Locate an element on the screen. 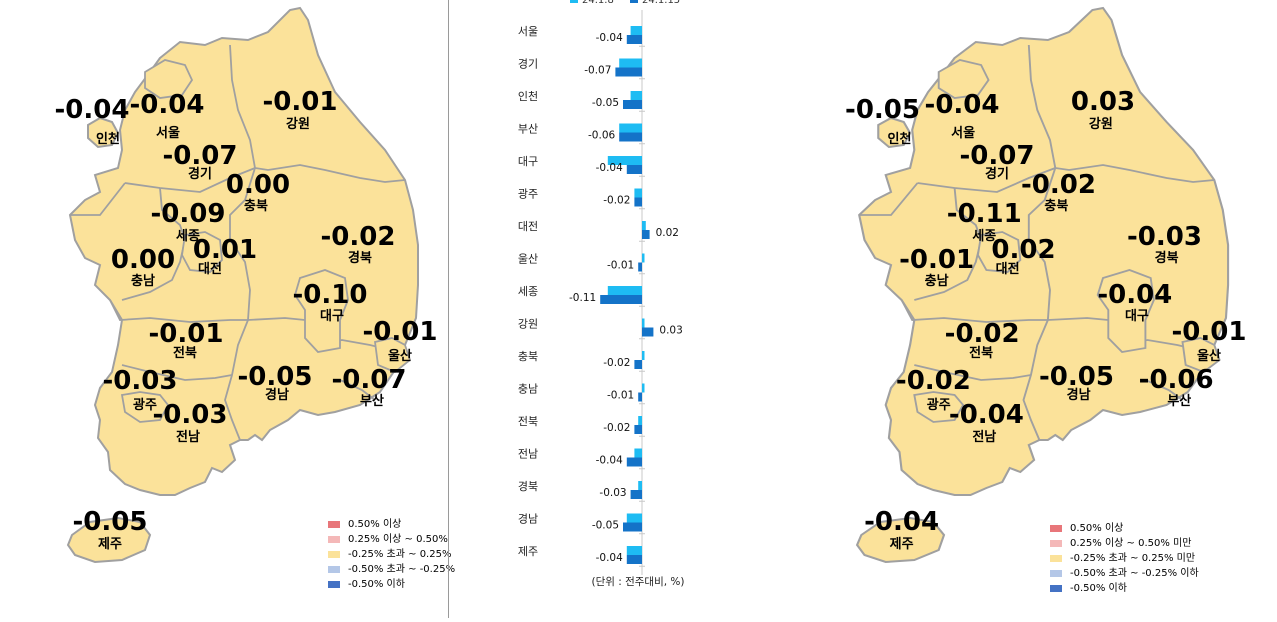  legend-label: -0.25% 초과 ~ 0.25% is located at coordinates (400, 554).